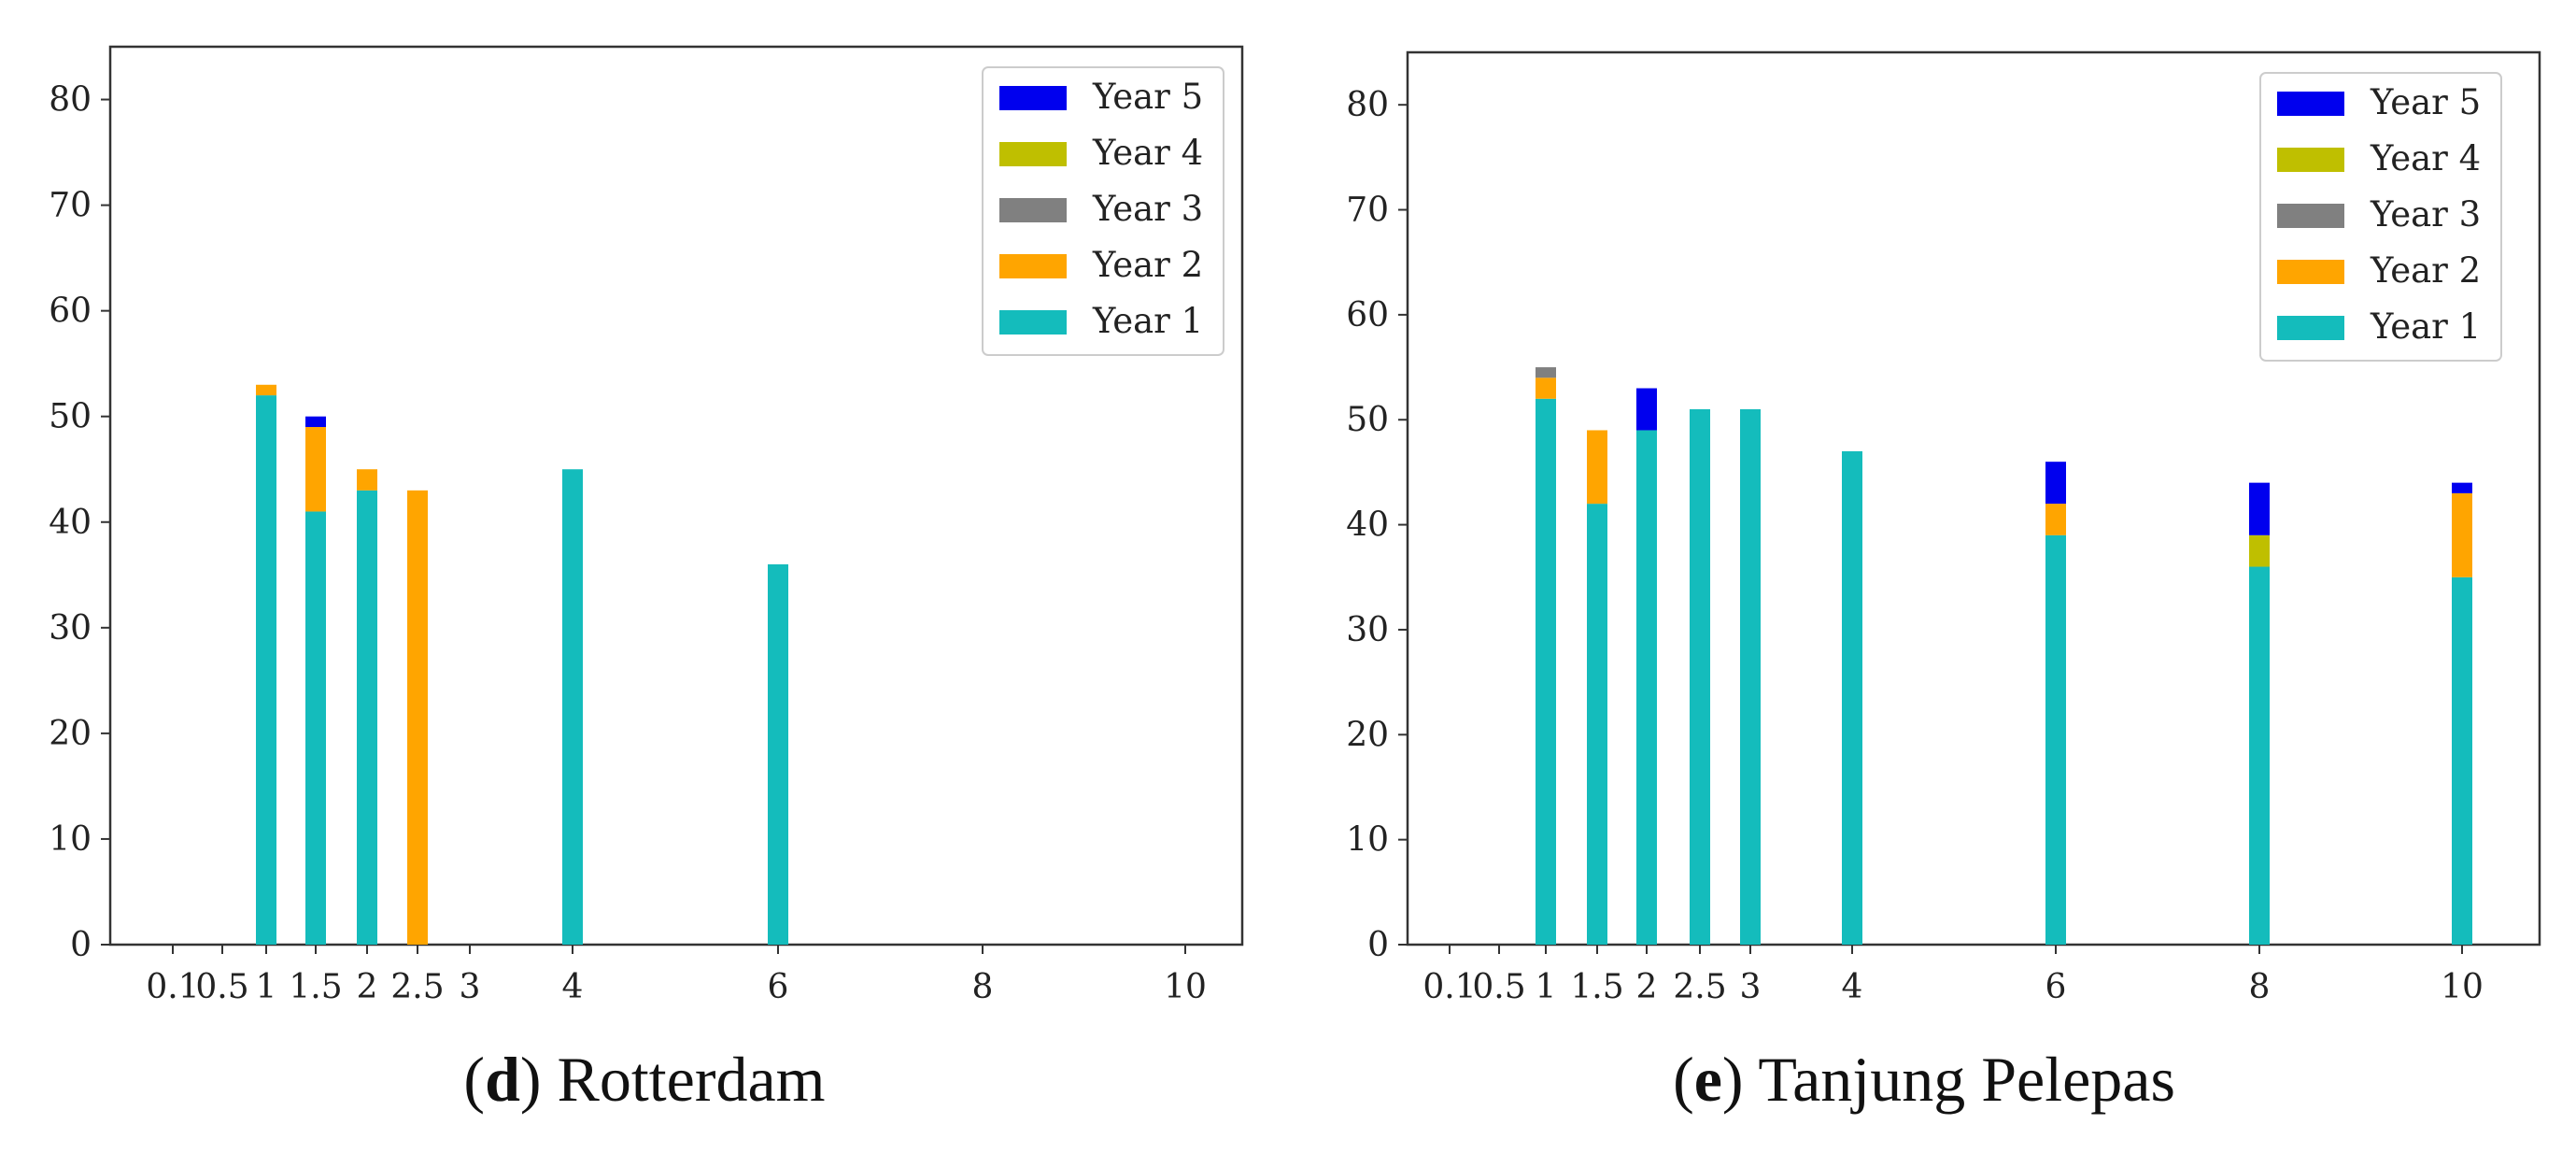  I want to click on bar-year-5-x1.5, so click(315, 422).